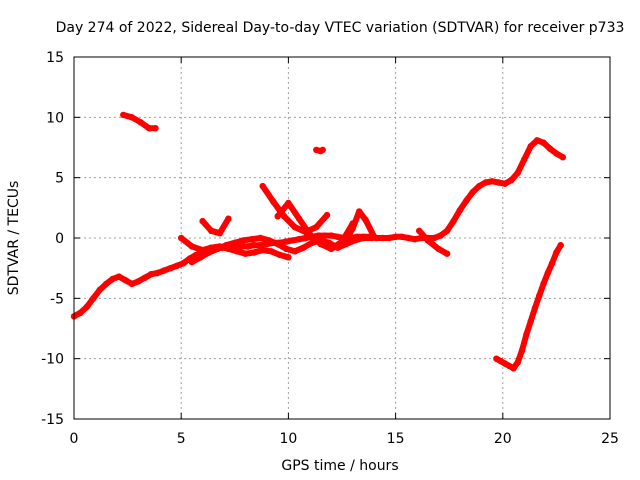 This screenshot has width=640, height=480. What do you see at coordinates (215, 226) in the screenshot?
I see `data-series-3-line` at bounding box center [215, 226].